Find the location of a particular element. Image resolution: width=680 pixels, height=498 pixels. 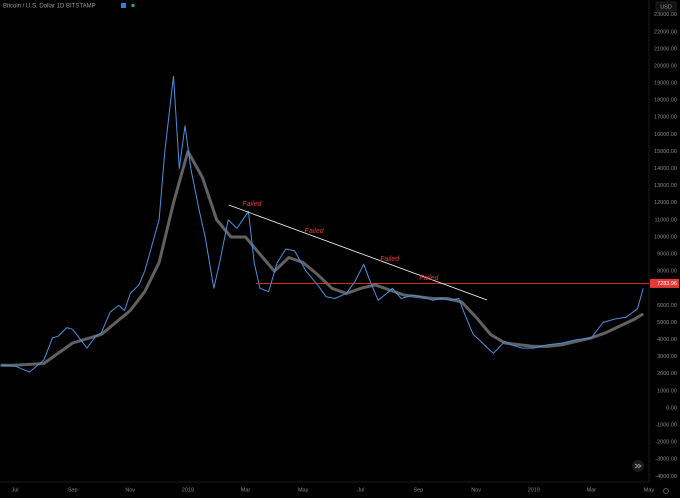

y-tick-label: 17000.00 is located at coordinates (665, 118).